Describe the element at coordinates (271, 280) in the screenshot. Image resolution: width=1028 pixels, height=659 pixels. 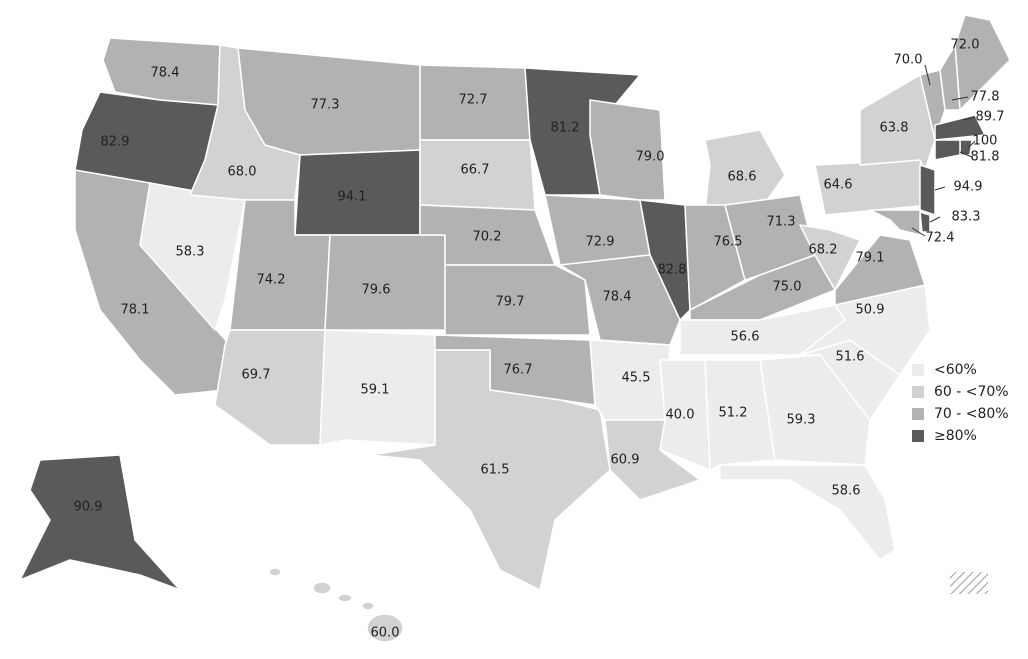
I see `value-label: 74.2` at that location.